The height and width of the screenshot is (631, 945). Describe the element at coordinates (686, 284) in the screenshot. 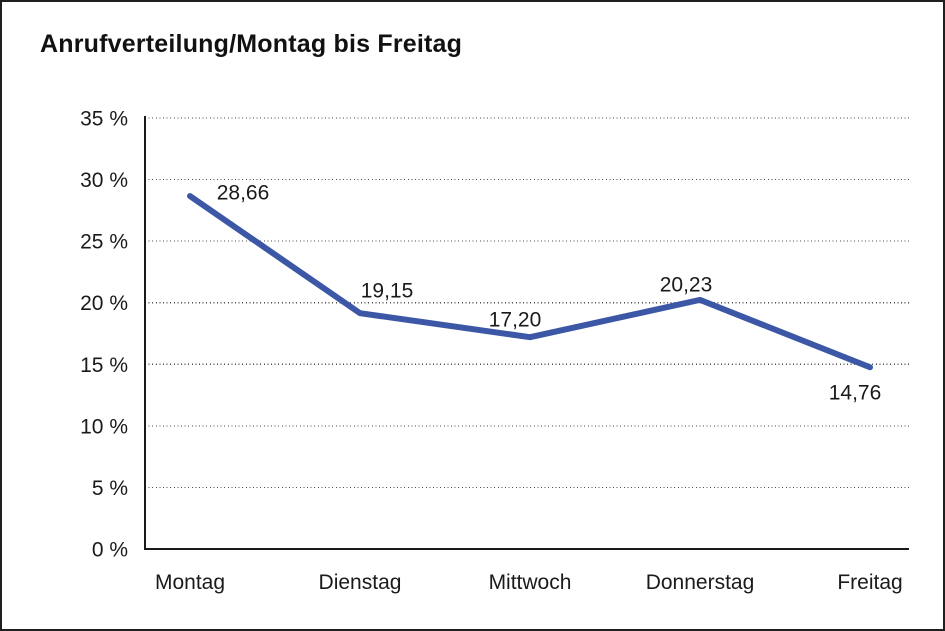

I see `data-point-label: 20,23` at that location.